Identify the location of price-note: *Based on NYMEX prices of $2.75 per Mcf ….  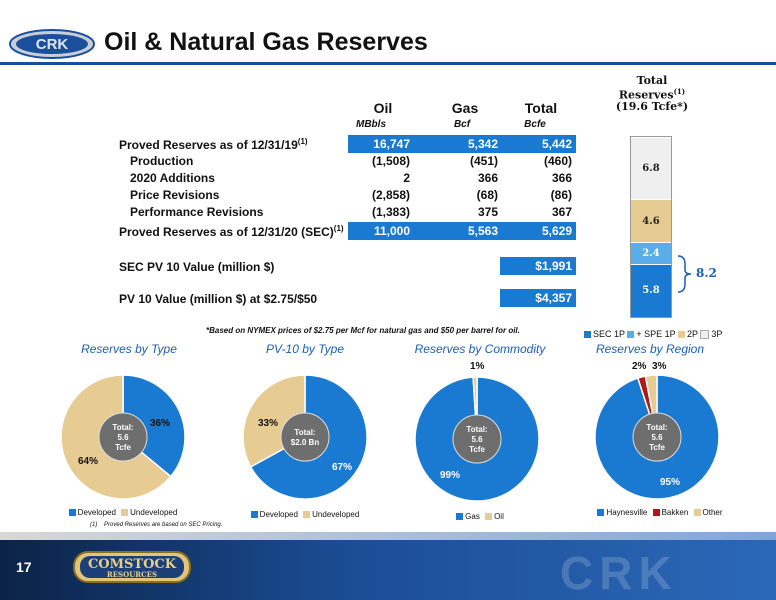
(363, 330).